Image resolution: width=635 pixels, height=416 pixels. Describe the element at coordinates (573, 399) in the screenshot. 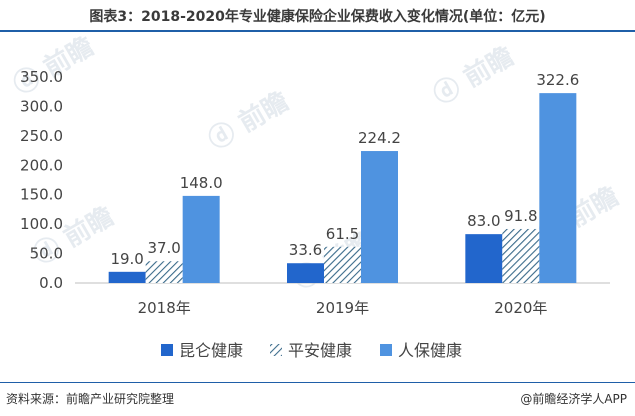

I see `brand-note: @前瞻经济学人APP` at that location.